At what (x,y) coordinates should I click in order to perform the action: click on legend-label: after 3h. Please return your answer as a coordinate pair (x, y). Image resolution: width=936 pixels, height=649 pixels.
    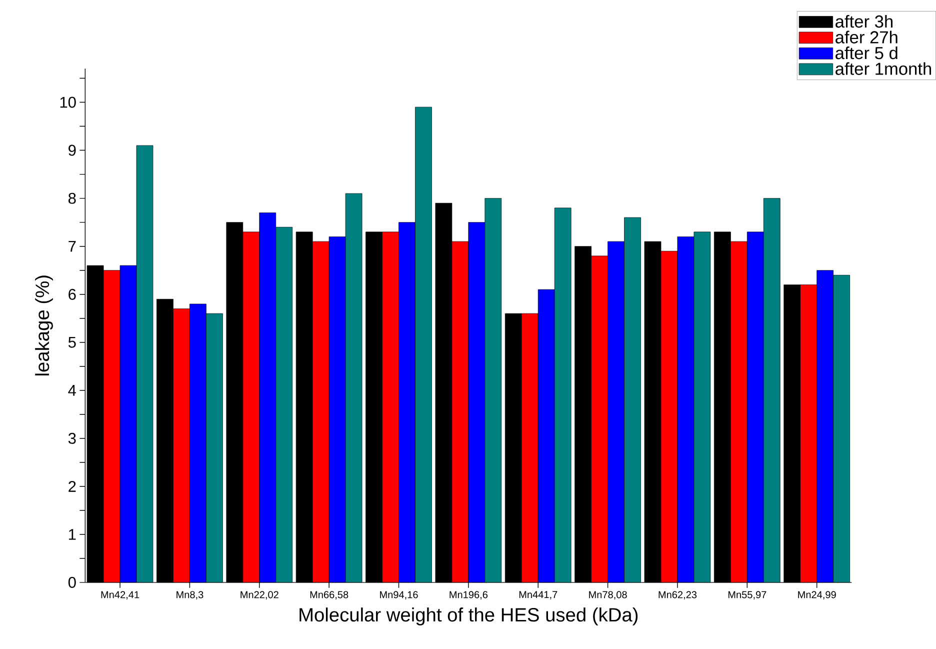
    Looking at the image, I should click on (864, 21).